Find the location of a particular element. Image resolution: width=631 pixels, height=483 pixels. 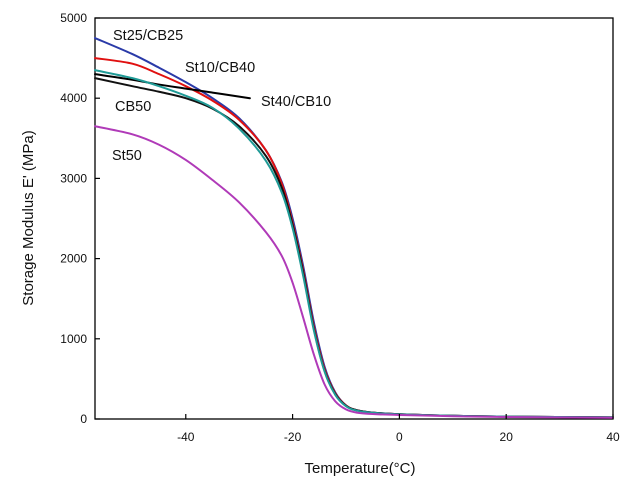

y-axis-title: Storage Modulus E' (MPa) is located at coordinates (28, 217).